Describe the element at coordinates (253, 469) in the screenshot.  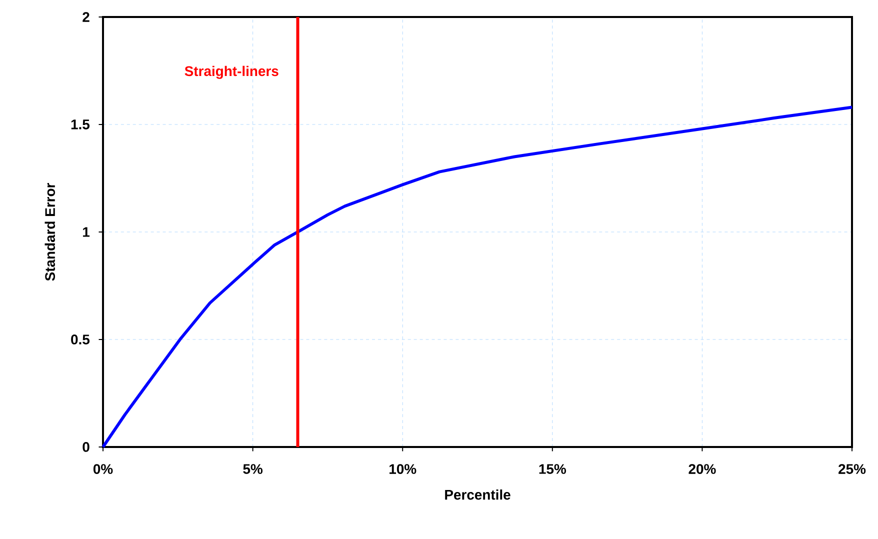
I see `x-tick-label: 5%` at that location.